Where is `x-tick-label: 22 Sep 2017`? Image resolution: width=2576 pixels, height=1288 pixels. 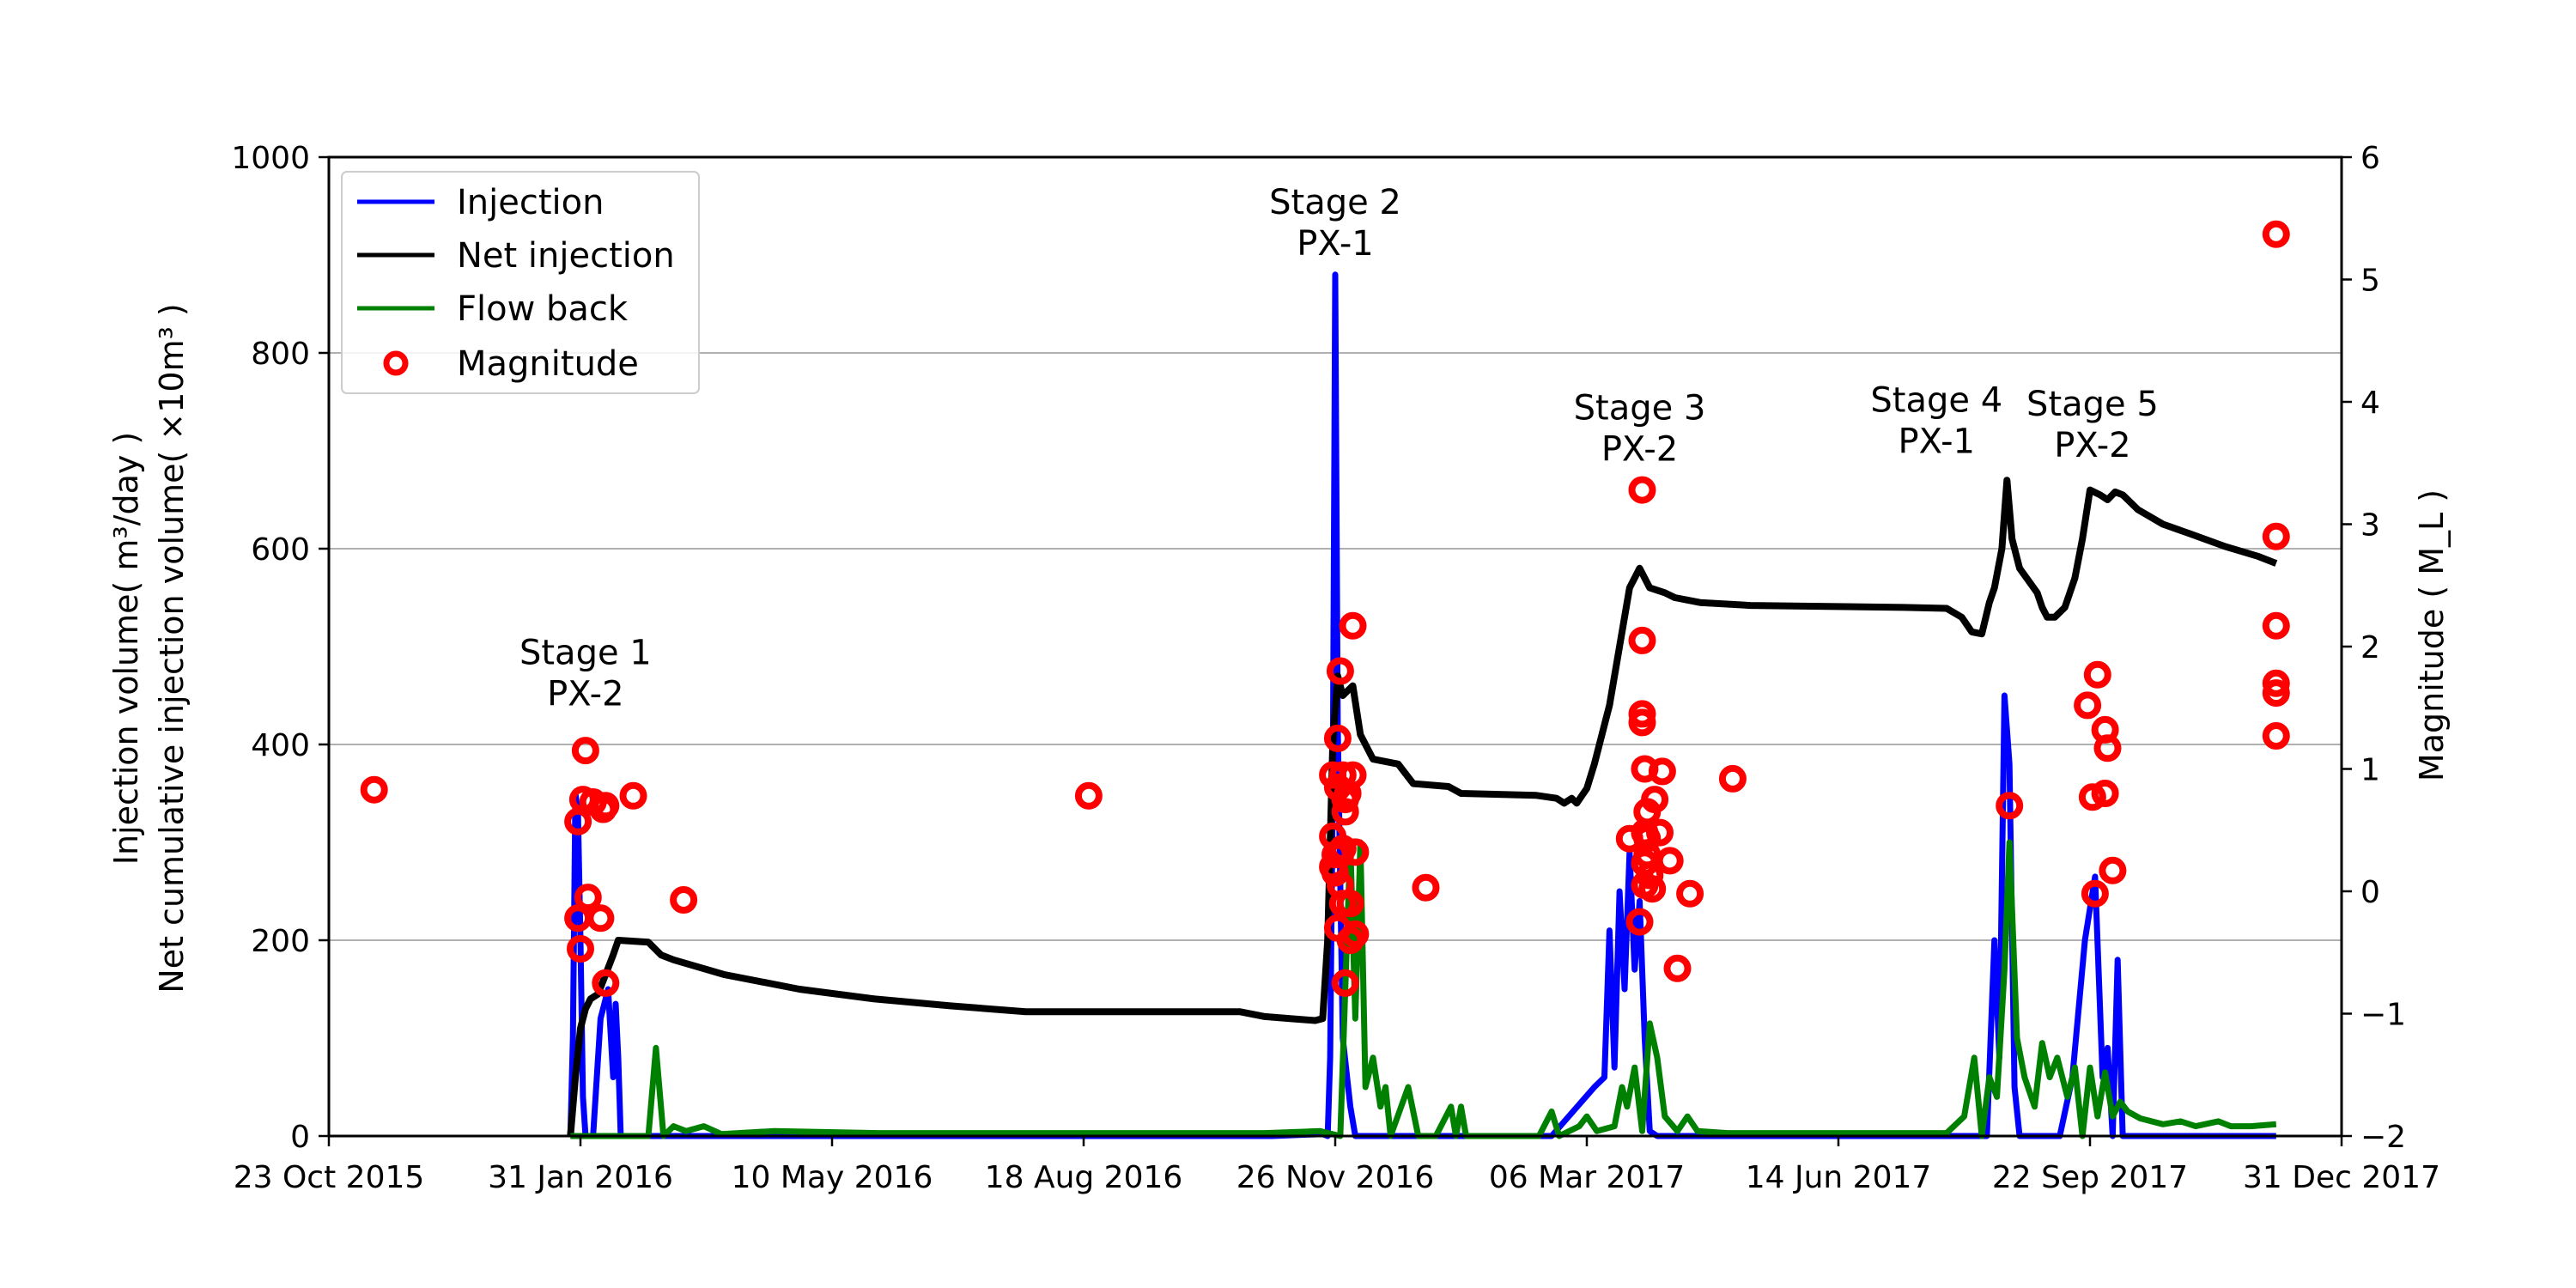
x-tick-label: 22 Sep 2017 is located at coordinates (2090, 1177).